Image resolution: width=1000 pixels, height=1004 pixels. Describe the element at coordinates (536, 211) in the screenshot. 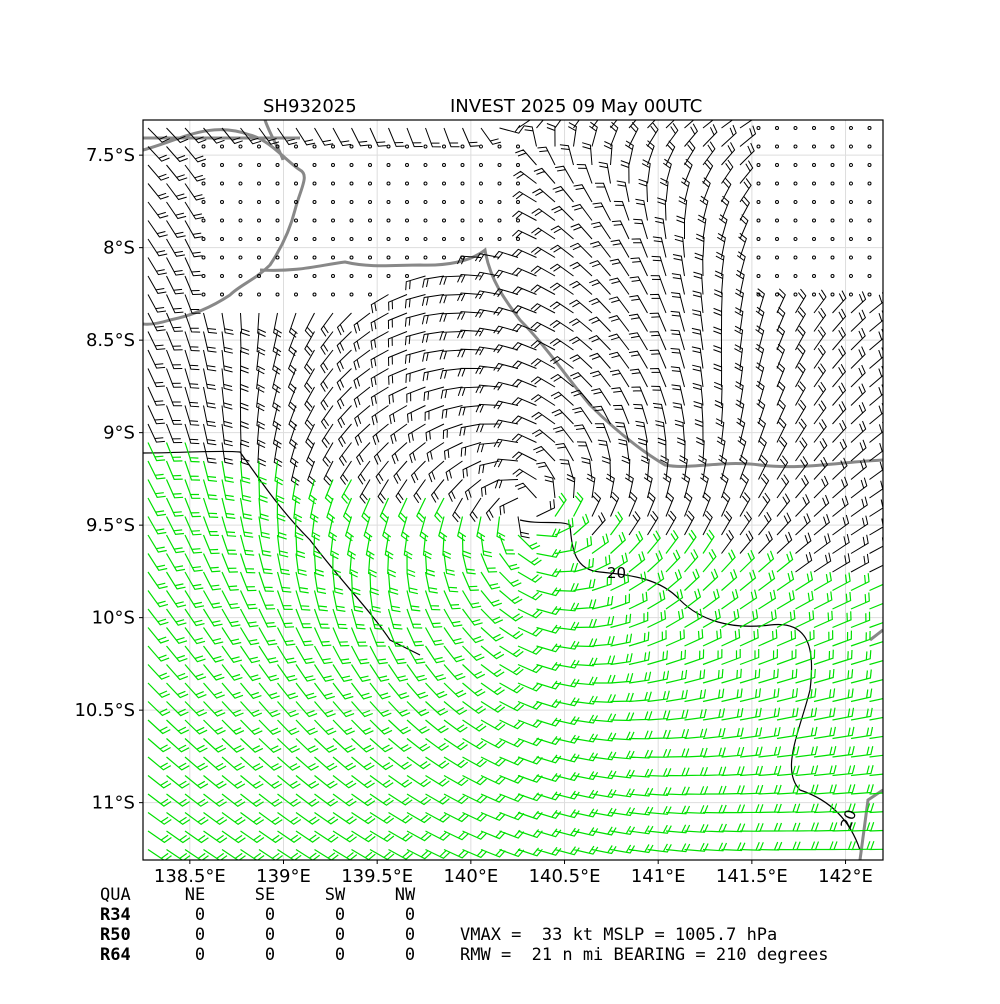

I see `calm-markers` at that location.